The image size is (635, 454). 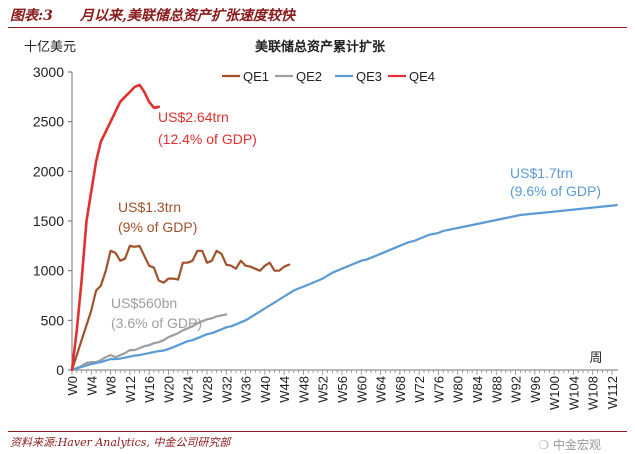 What do you see at coordinates (168, 389) in the screenshot?
I see `x-tick-label: W20` at bounding box center [168, 389].